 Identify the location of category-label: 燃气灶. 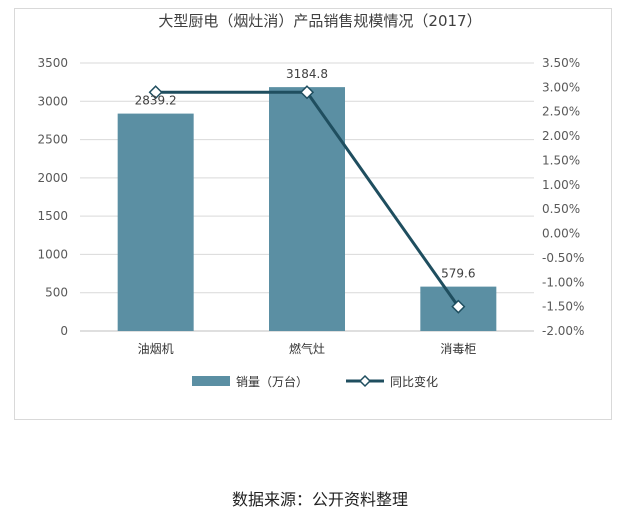
(307, 348).